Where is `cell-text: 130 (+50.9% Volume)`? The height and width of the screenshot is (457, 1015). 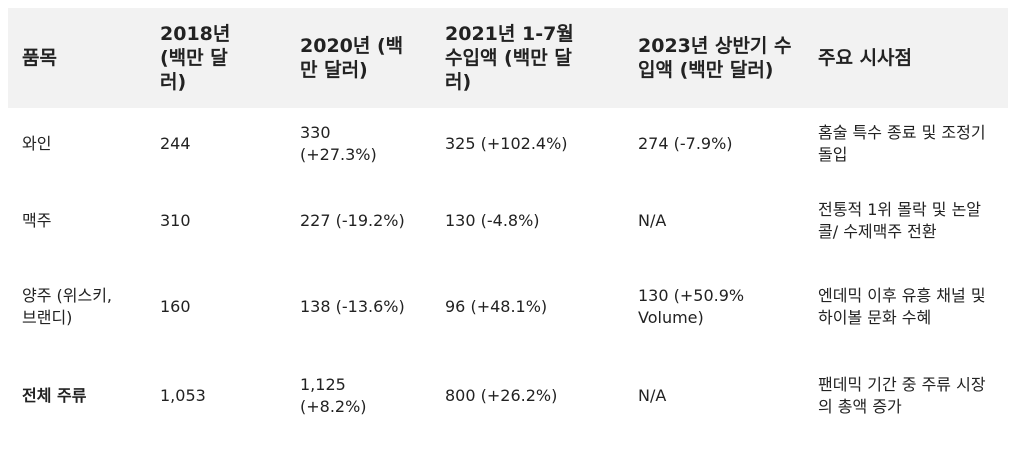 cell-text: 130 (+50.9% Volume) is located at coordinates (691, 306).